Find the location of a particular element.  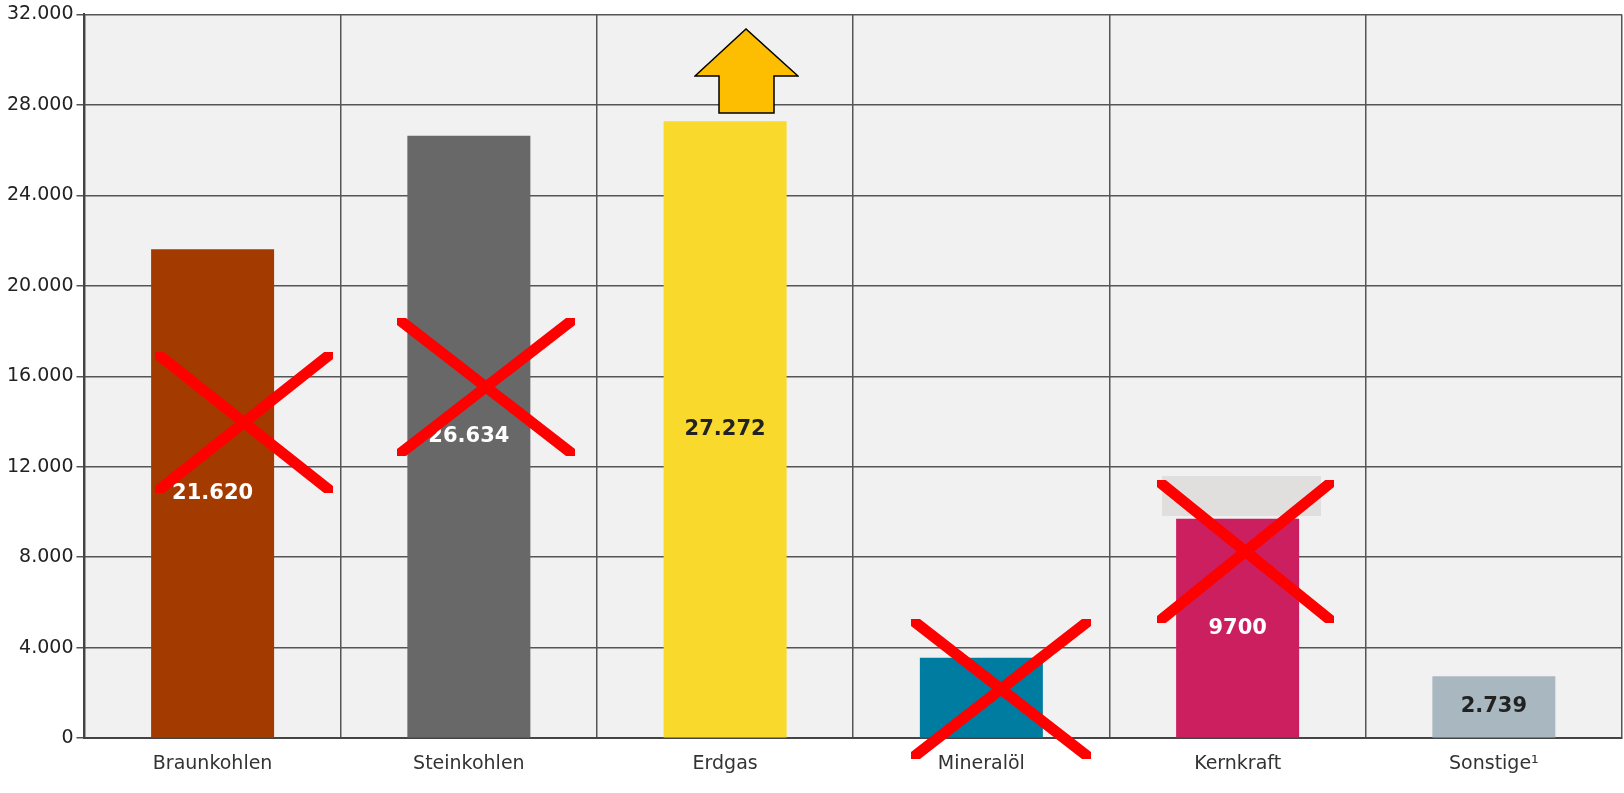

x-tick-label: Braunkohlen is located at coordinates (212, 761).